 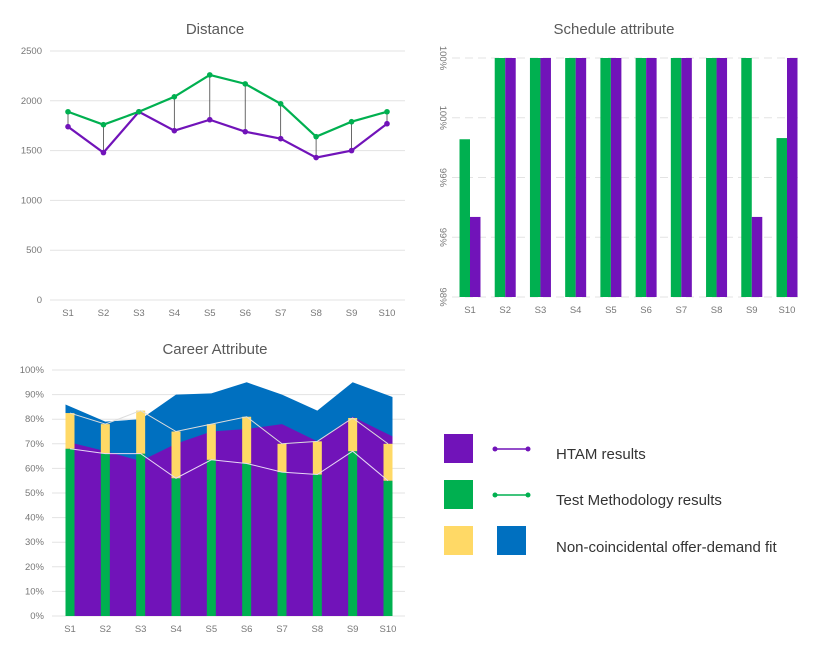 I want to click on schedule-title: Schedule attribute, so click(x=614, y=29).